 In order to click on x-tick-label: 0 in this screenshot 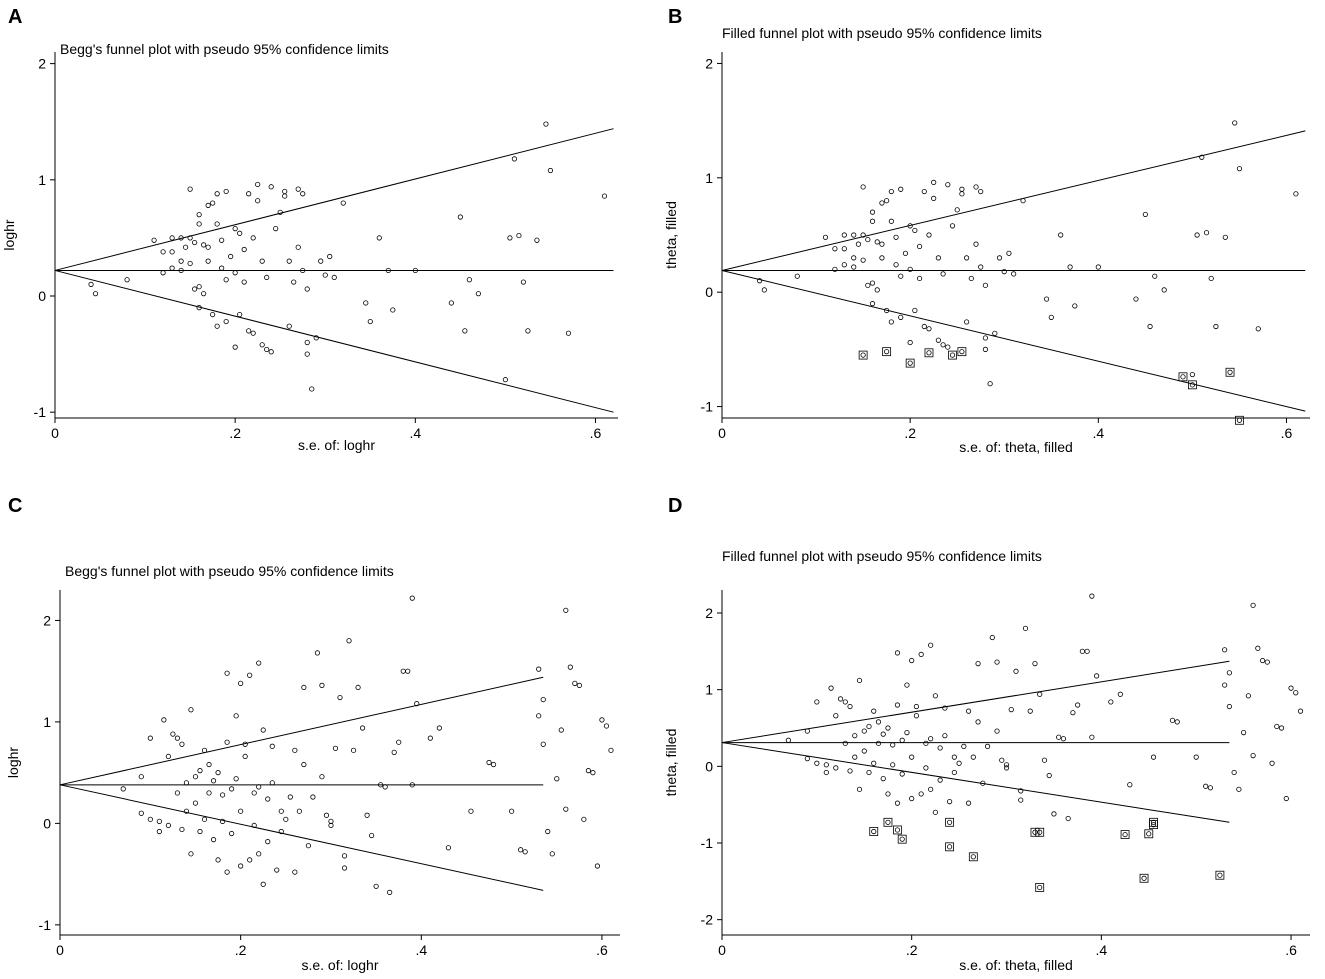, I will do `click(60, 950)`.